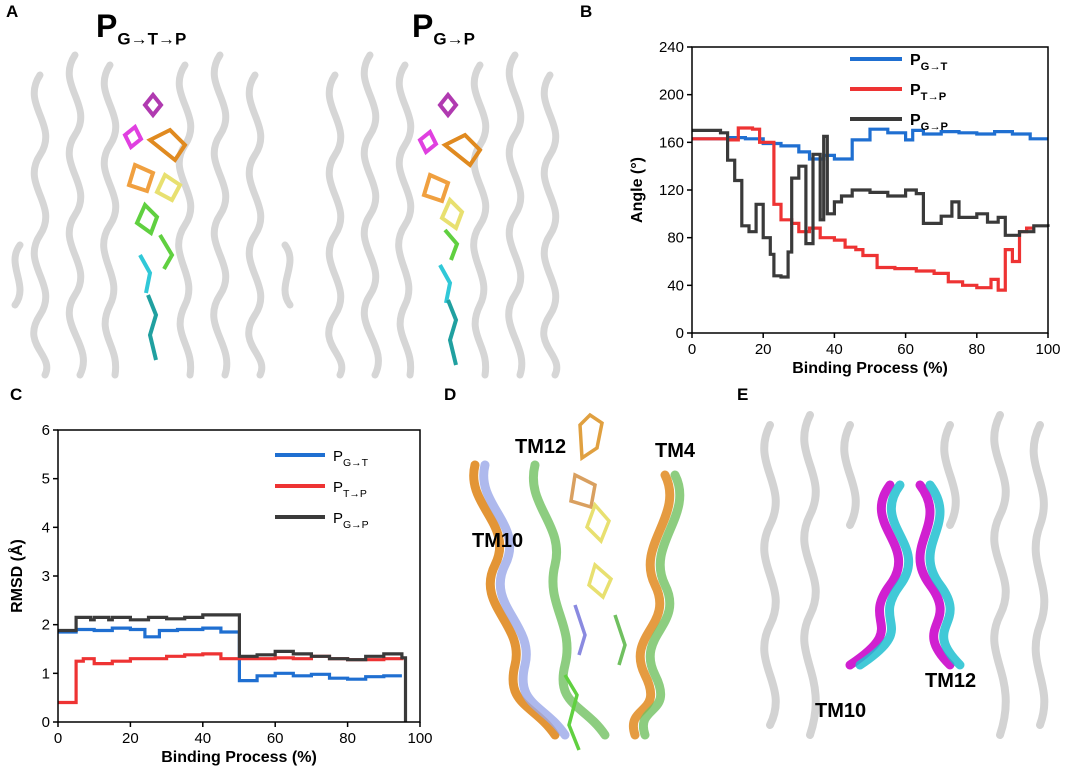 This screenshot has height=773, width=1065. I want to click on structure-title-left-sub: G→T→P, so click(152, 39).